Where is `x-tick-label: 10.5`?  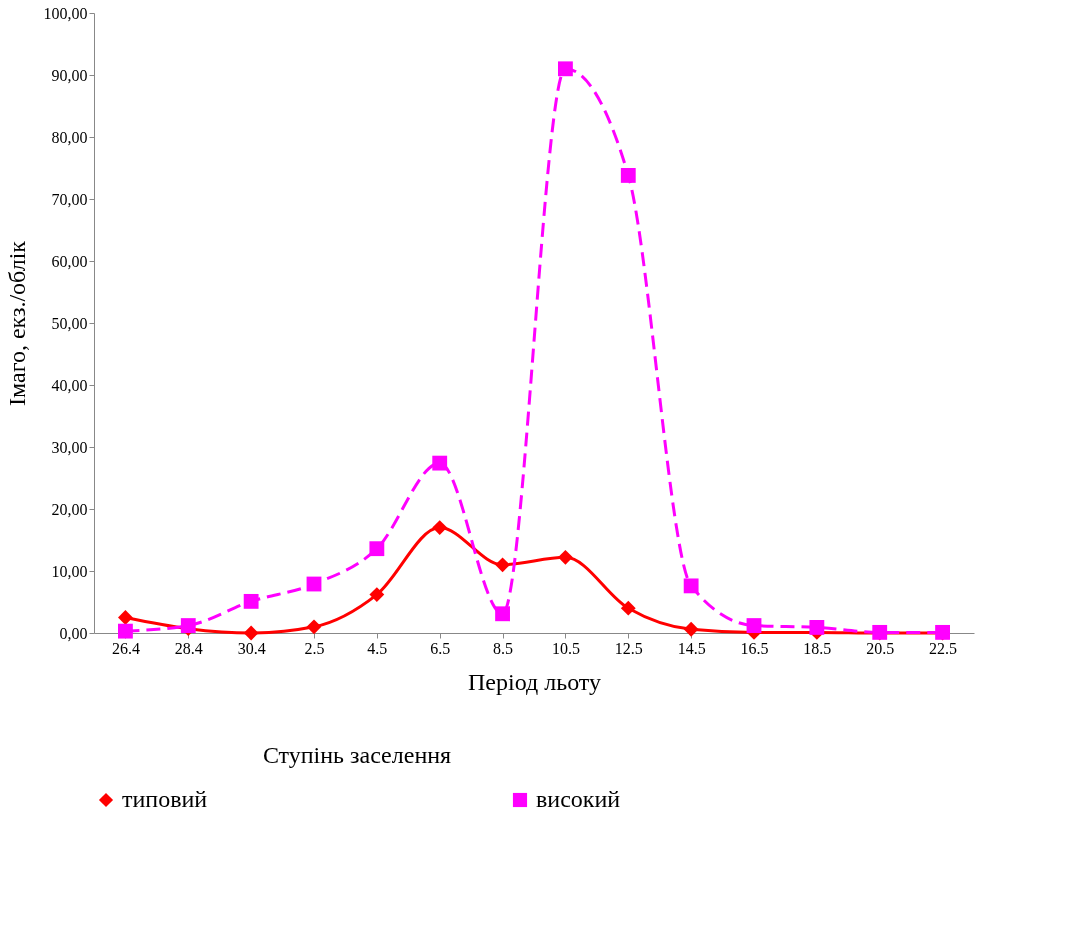
x-tick-label: 10.5 is located at coordinates (565, 648).